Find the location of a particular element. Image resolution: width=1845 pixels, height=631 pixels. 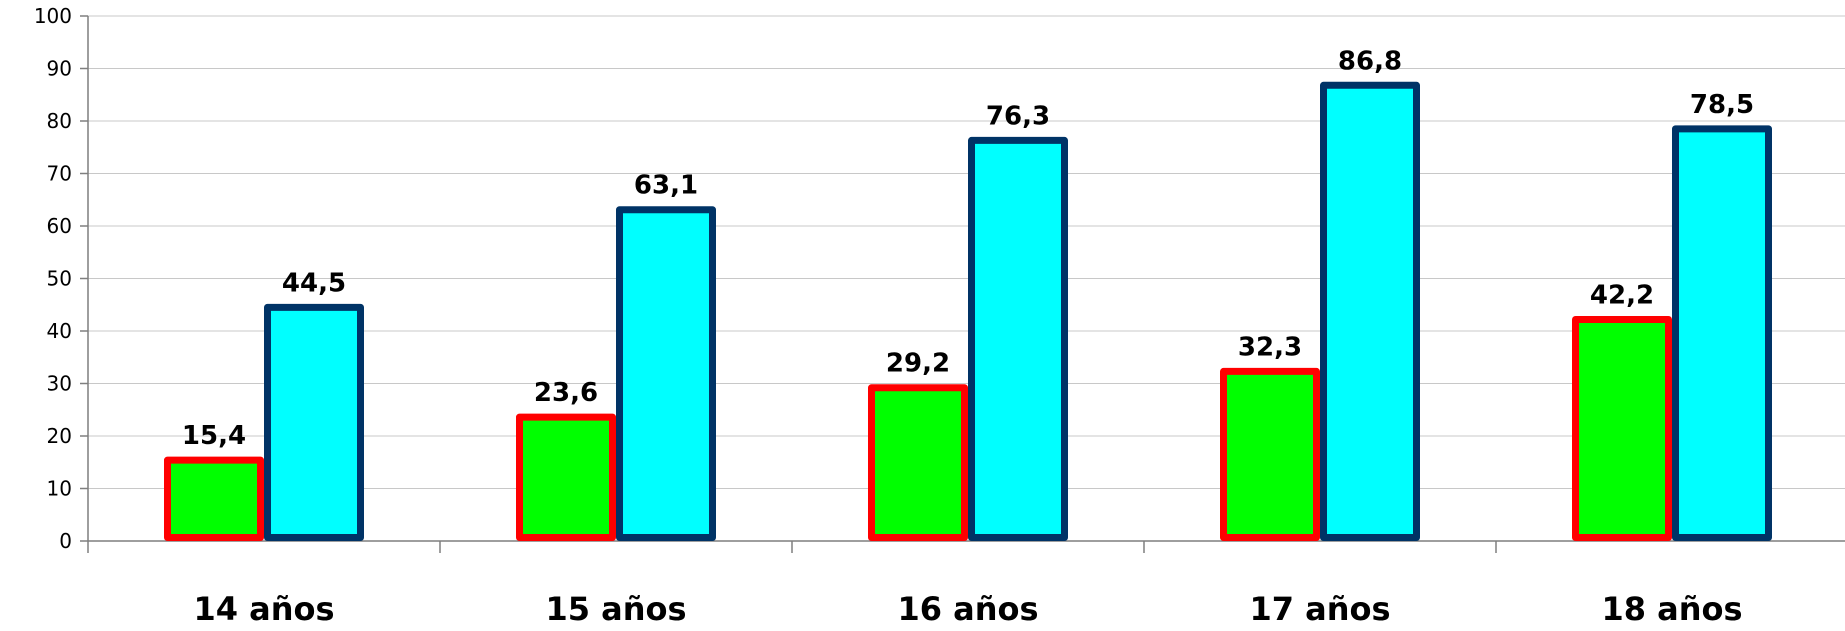

x-category-label: 18 años is located at coordinates (1671, 609).